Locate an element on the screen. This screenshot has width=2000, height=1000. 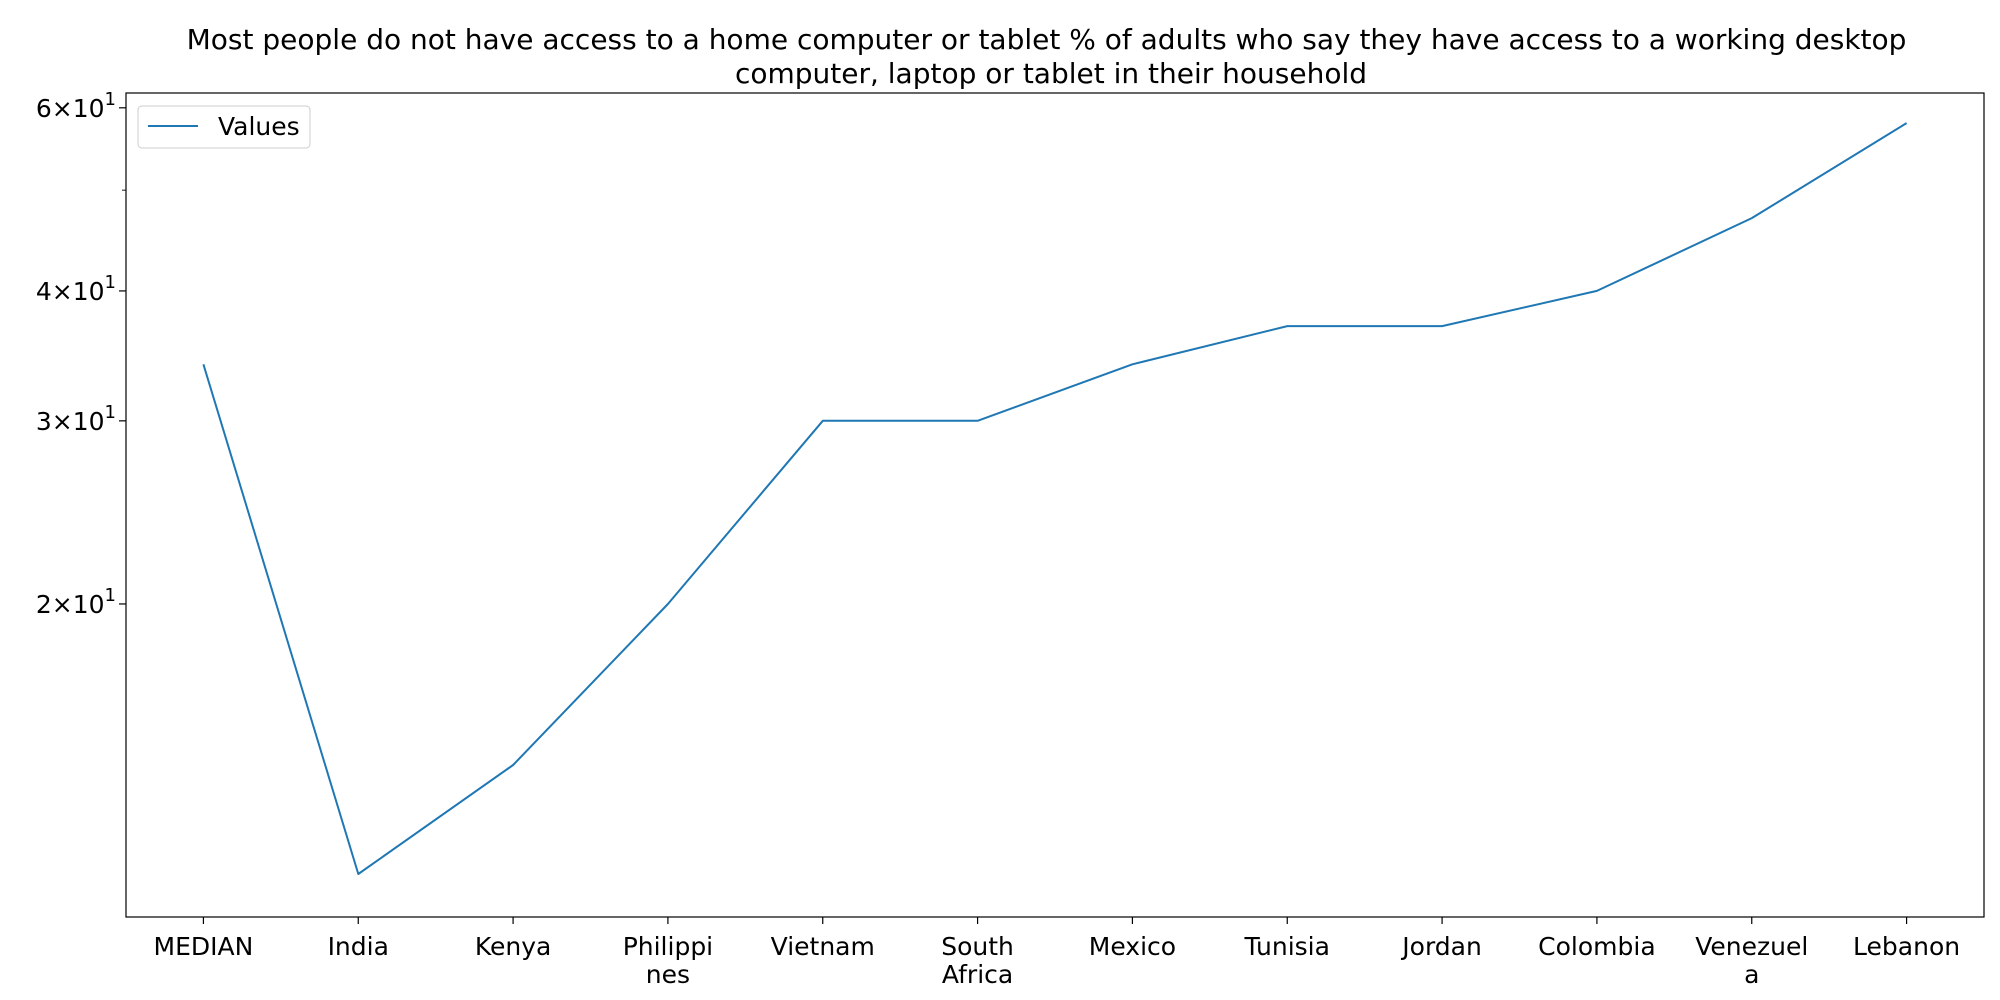
x-tick-label-line: Tunisia is located at coordinates (1287, 946).